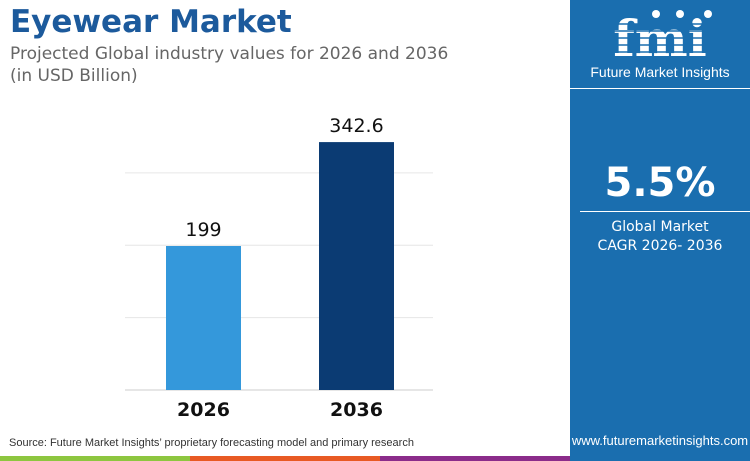  I want to click on subtitle-units: (in USD Billion), so click(74, 76).